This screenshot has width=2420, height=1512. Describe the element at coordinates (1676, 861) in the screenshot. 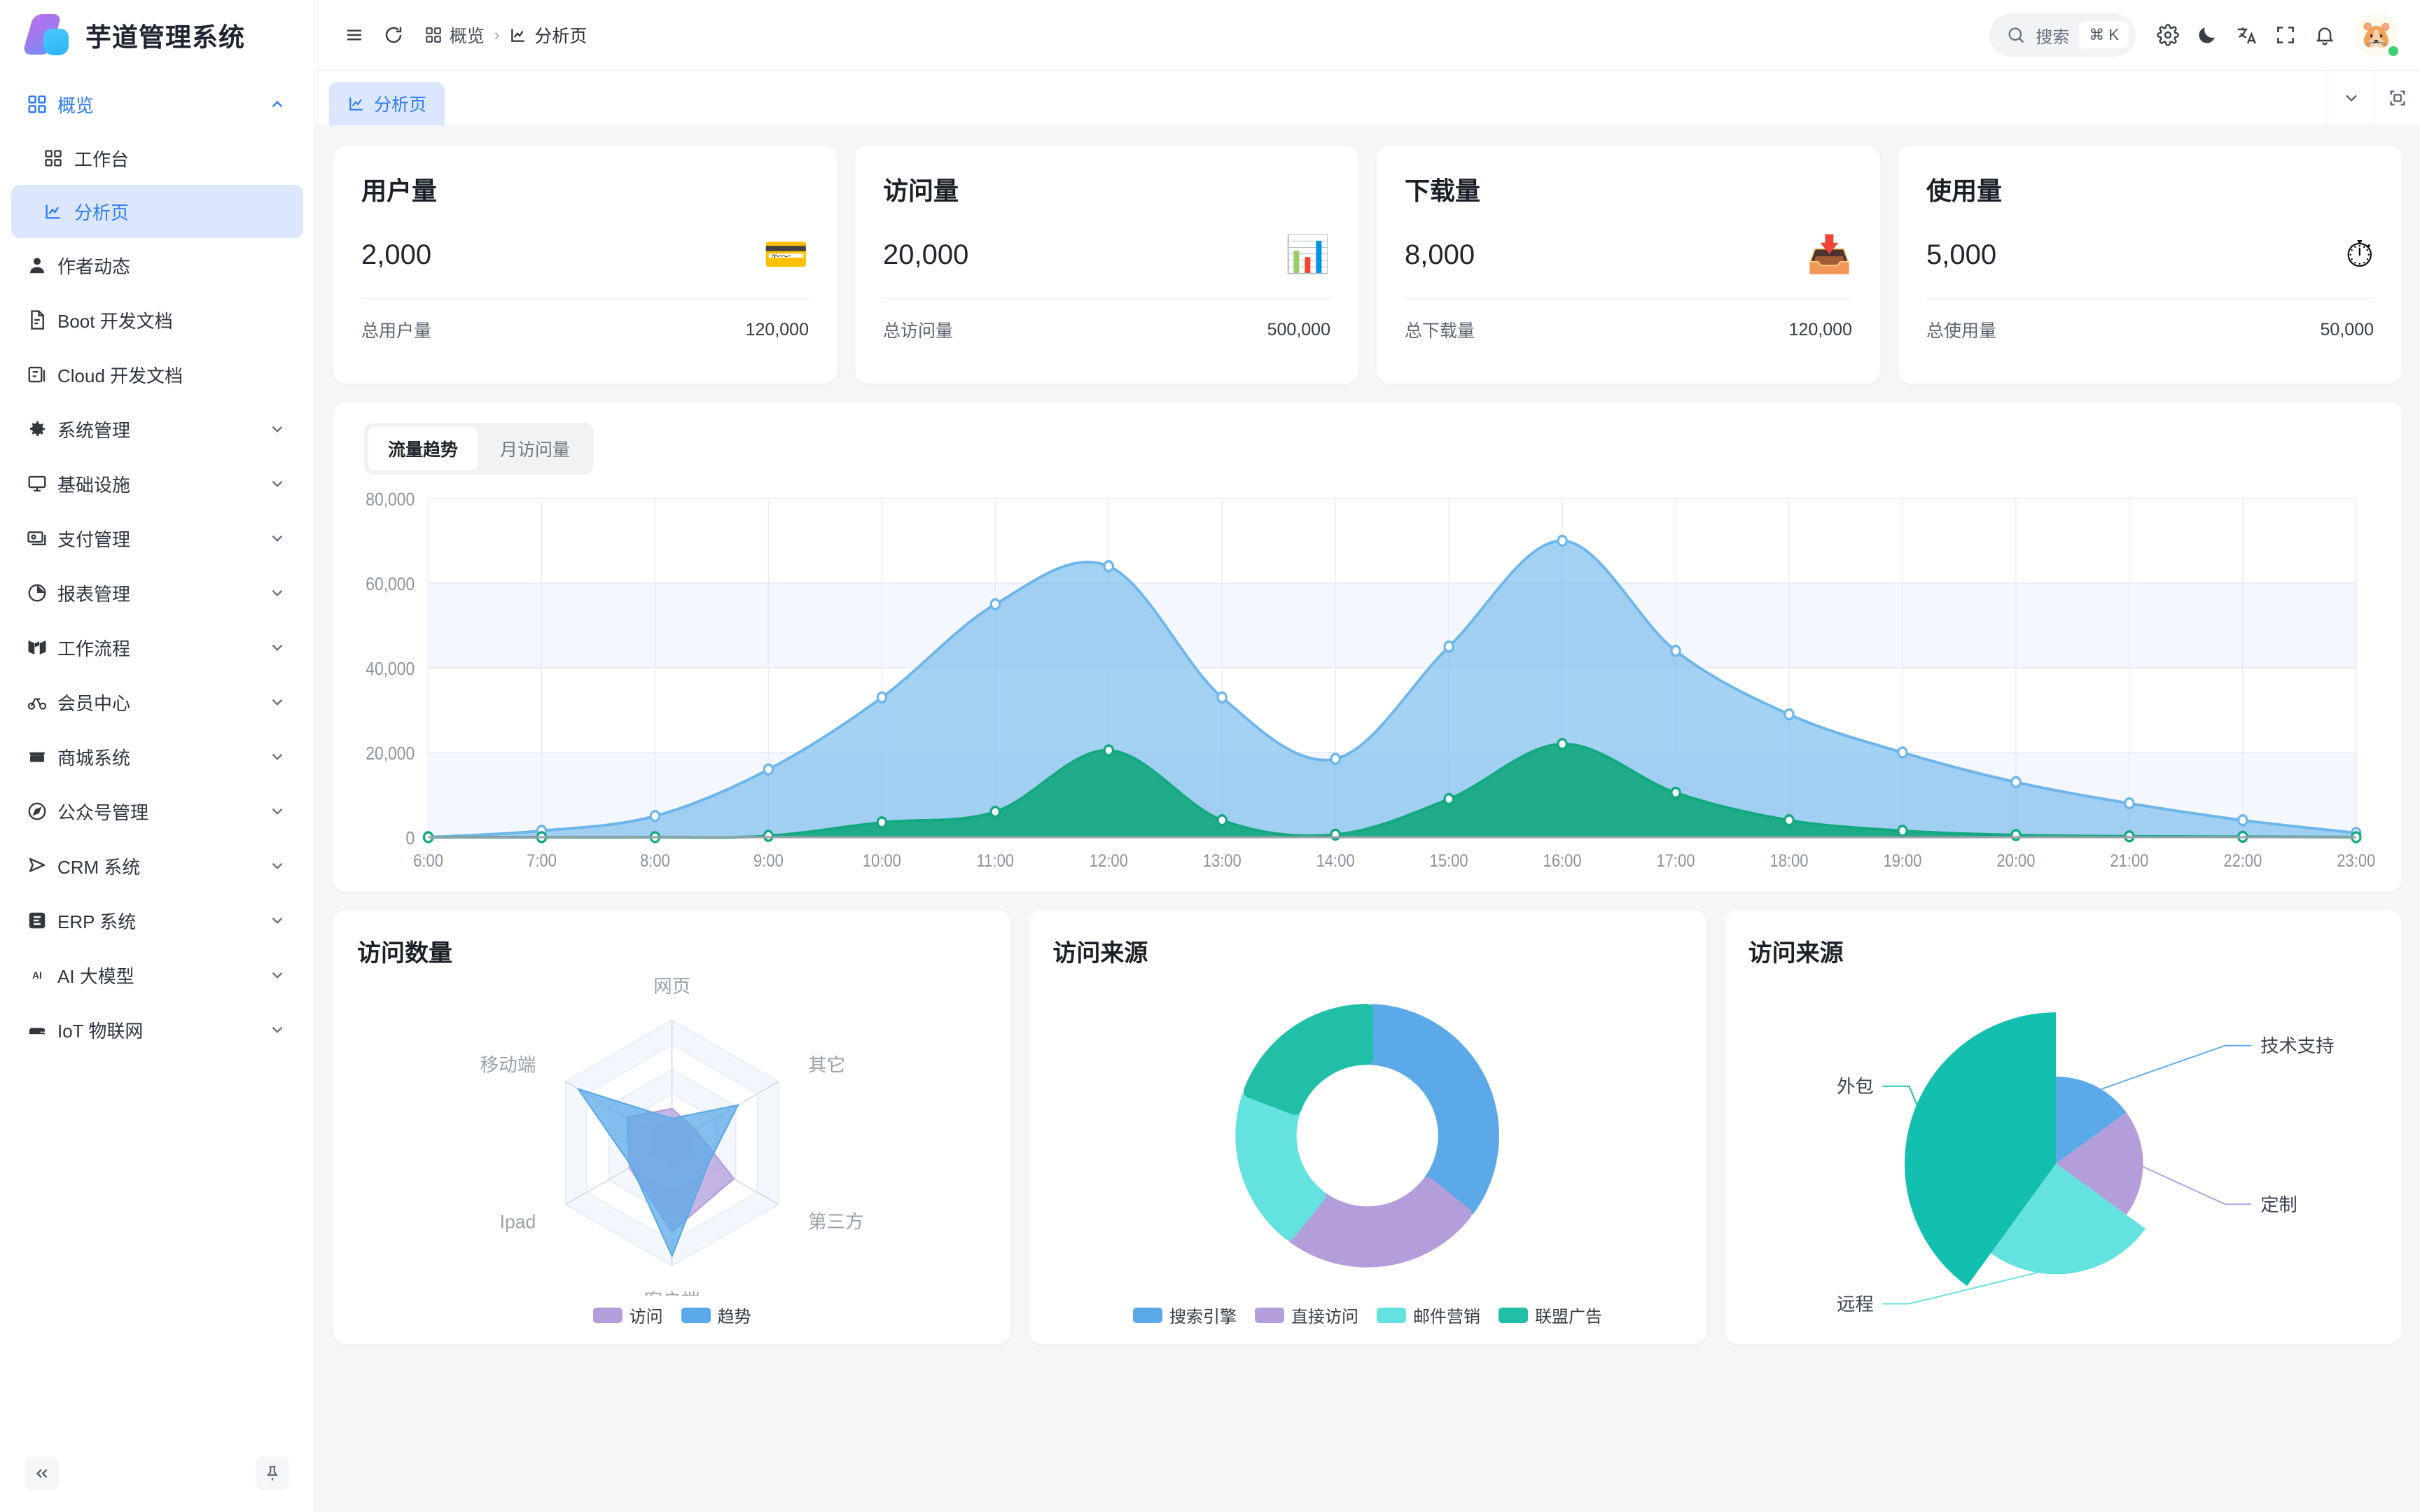

I see `svg-text: 17:00` at that location.